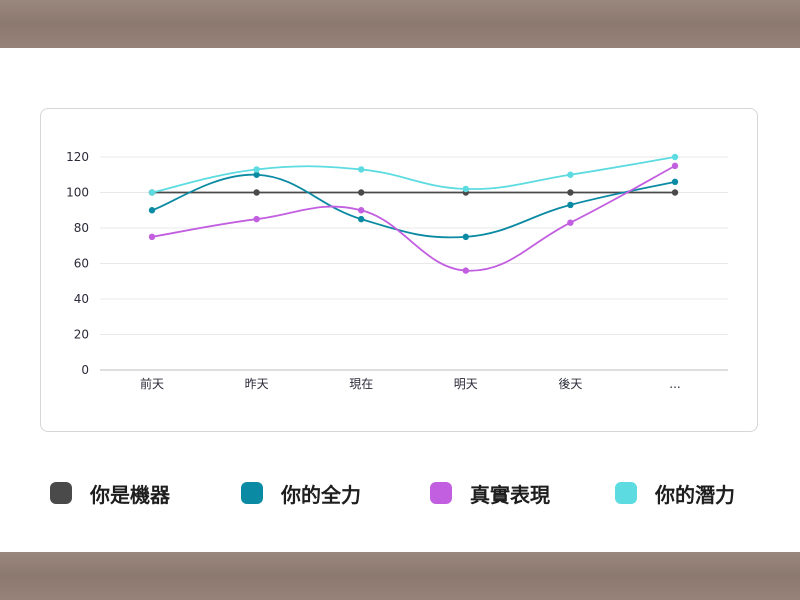  I want to click on x-tick-label: 明天, so click(466, 384).